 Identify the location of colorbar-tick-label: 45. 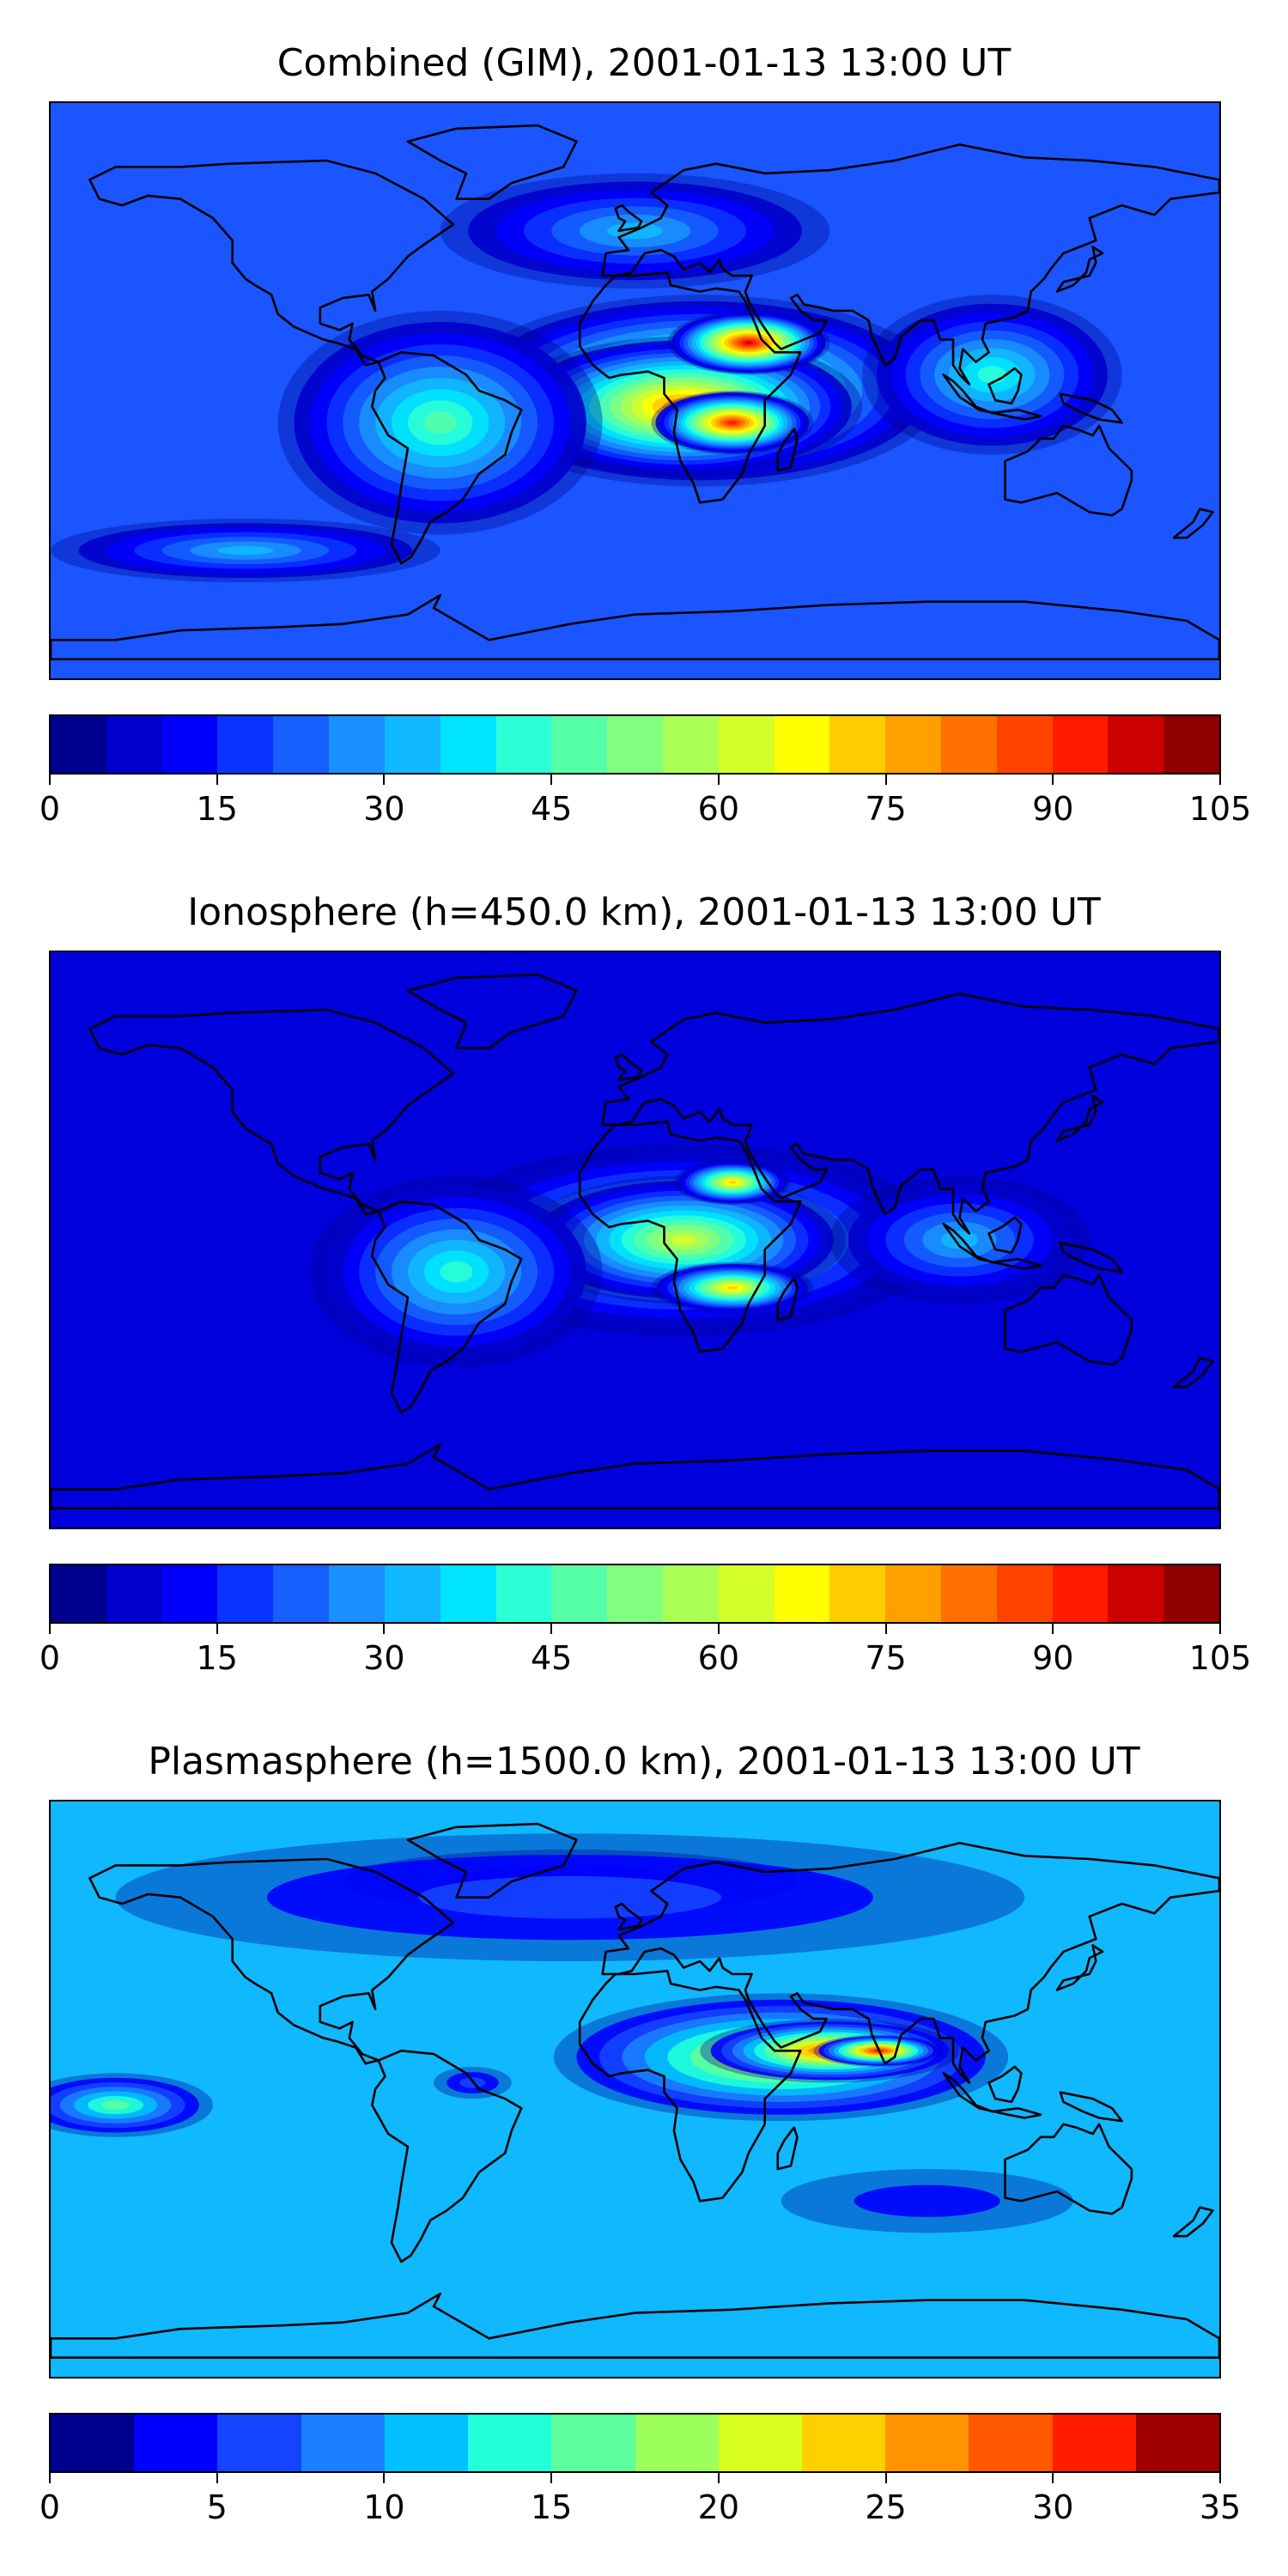
(552, 1658).